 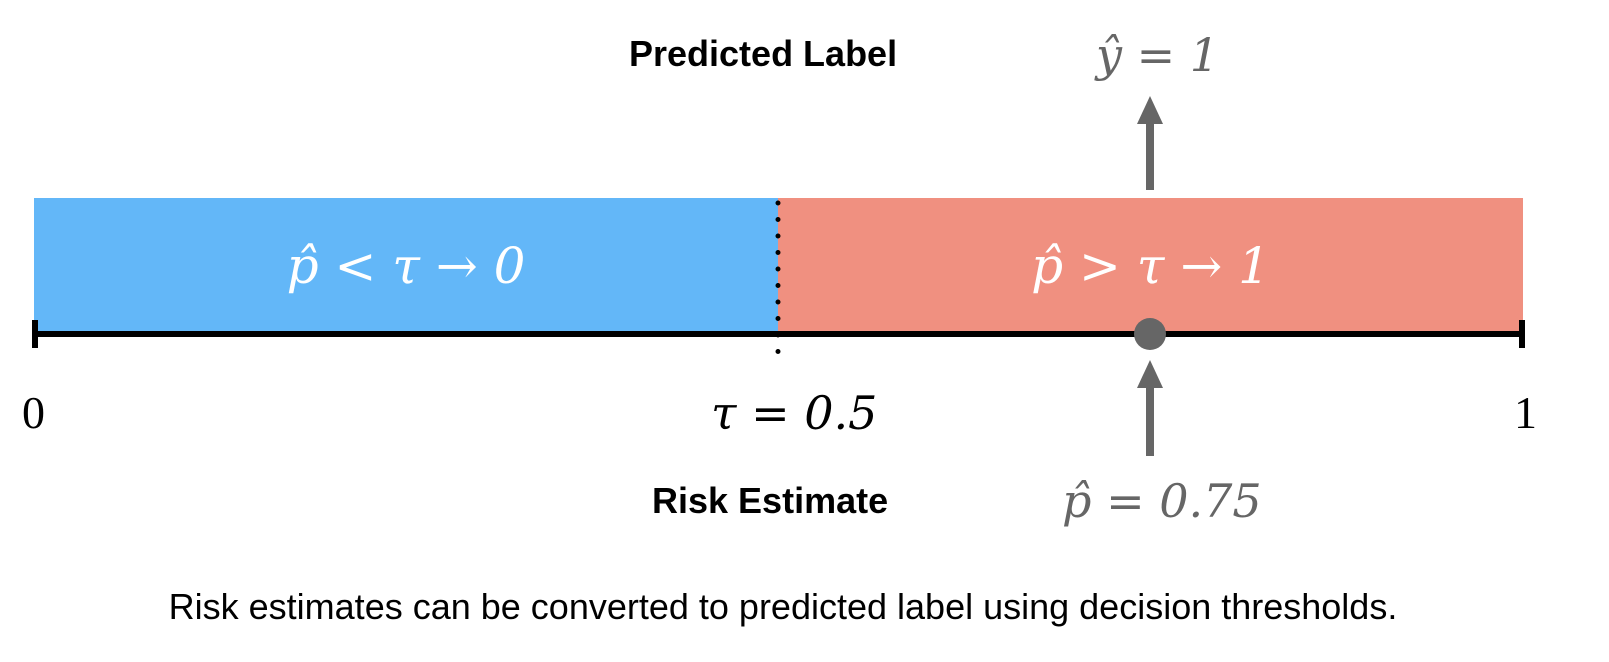 What do you see at coordinates (763, 53) in the screenshot?
I see `predicted-label-heading: Predicted Label` at bounding box center [763, 53].